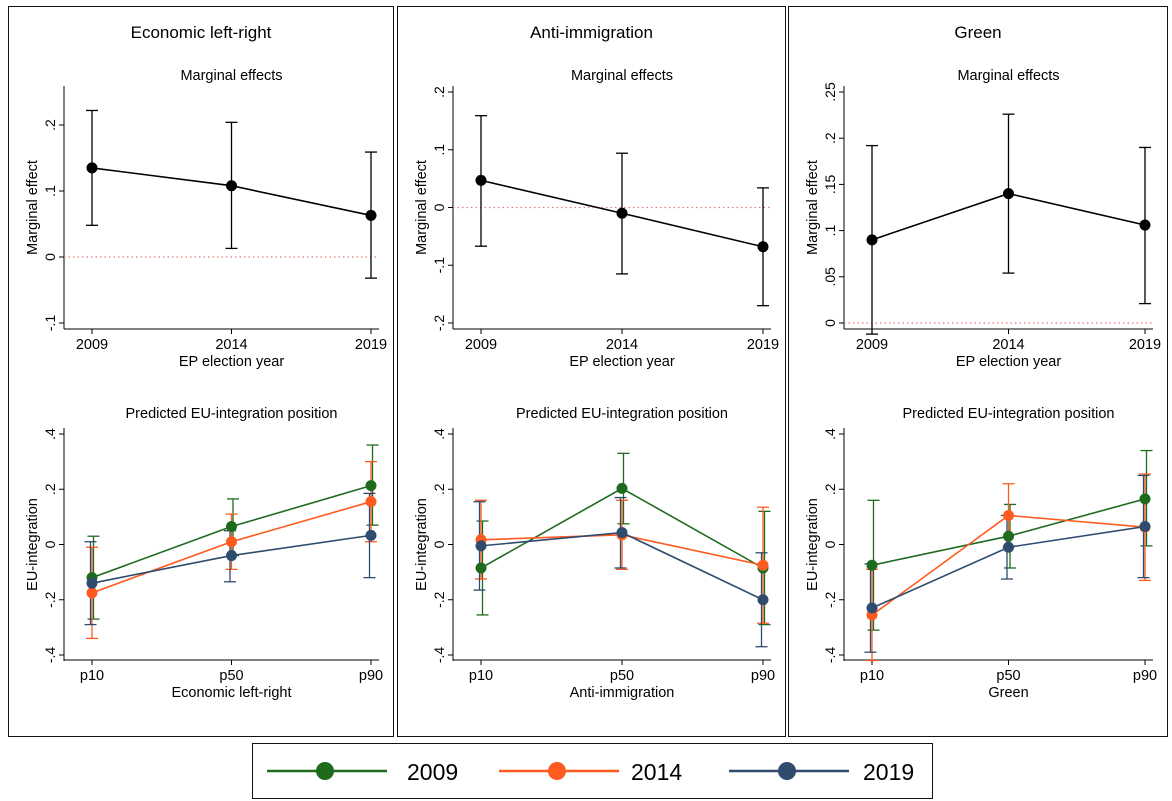  I want to click on y-tick-label: .05, so click(830, 277).